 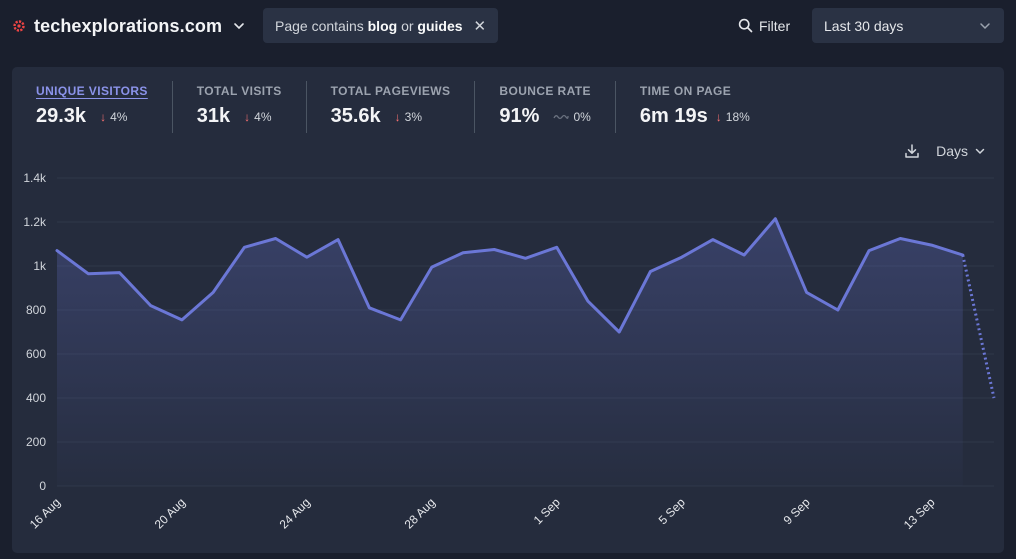 I want to click on stat-value: 6m 19s, so click(x=673, y=116).